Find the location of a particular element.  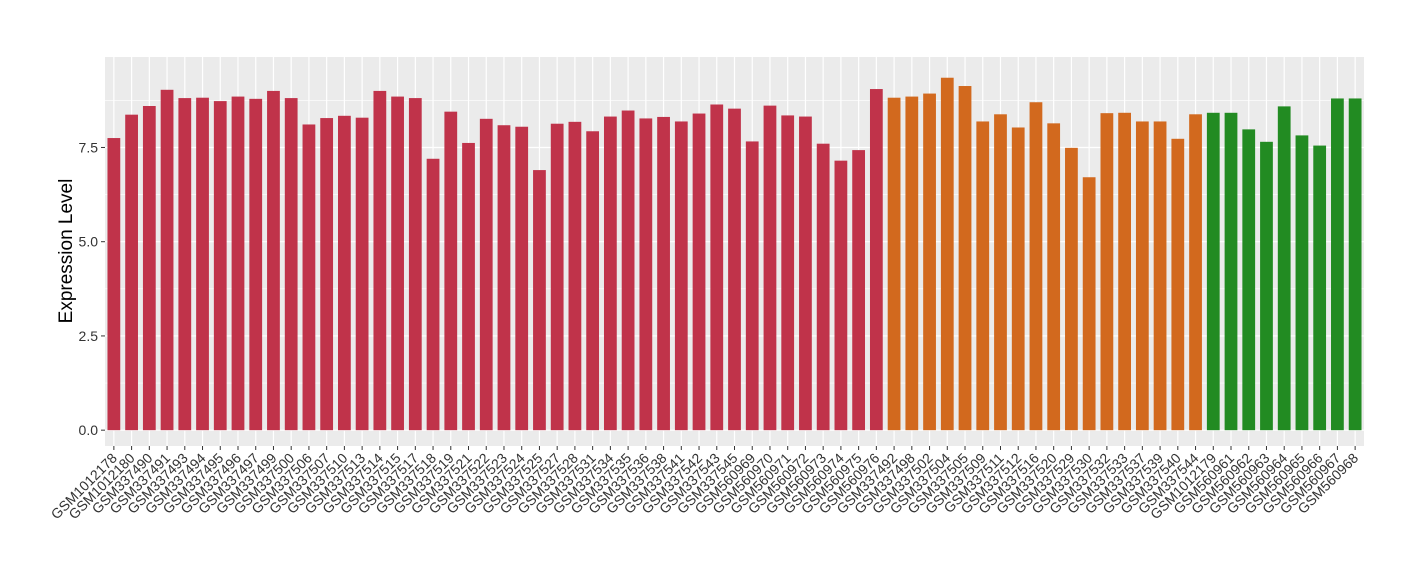

bar-GSM337506 is located at coordinates (309, 277).